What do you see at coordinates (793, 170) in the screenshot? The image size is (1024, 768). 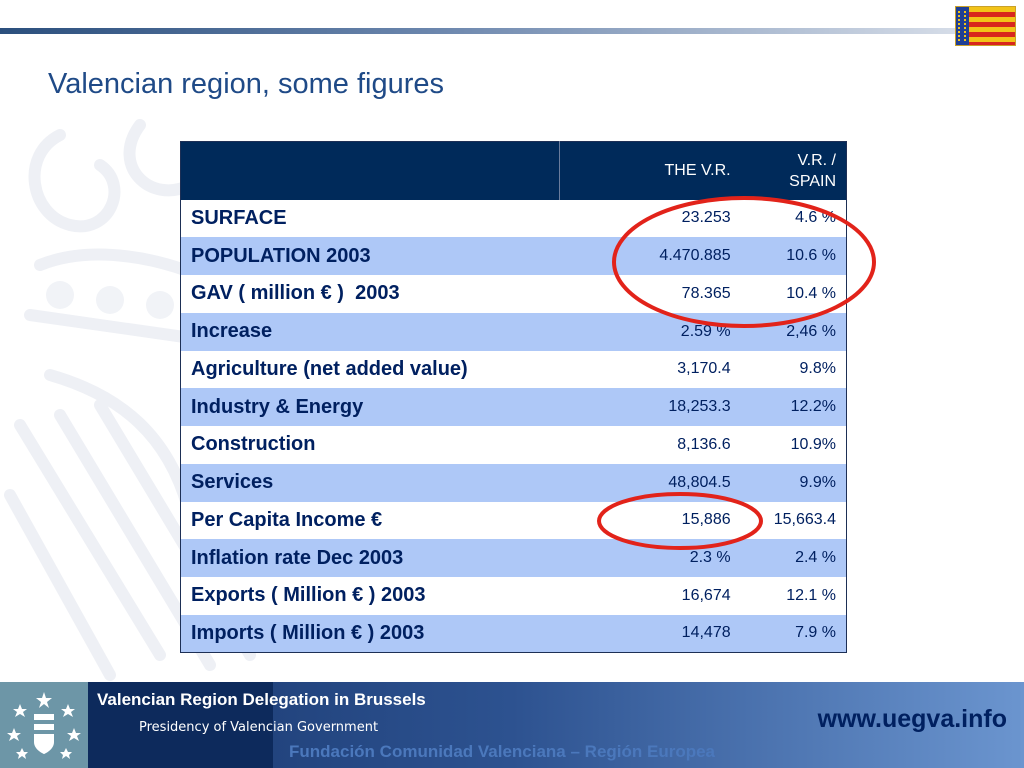 I see `header-ratio: V.R. / SPAIN` at bounding box center [793, 170].